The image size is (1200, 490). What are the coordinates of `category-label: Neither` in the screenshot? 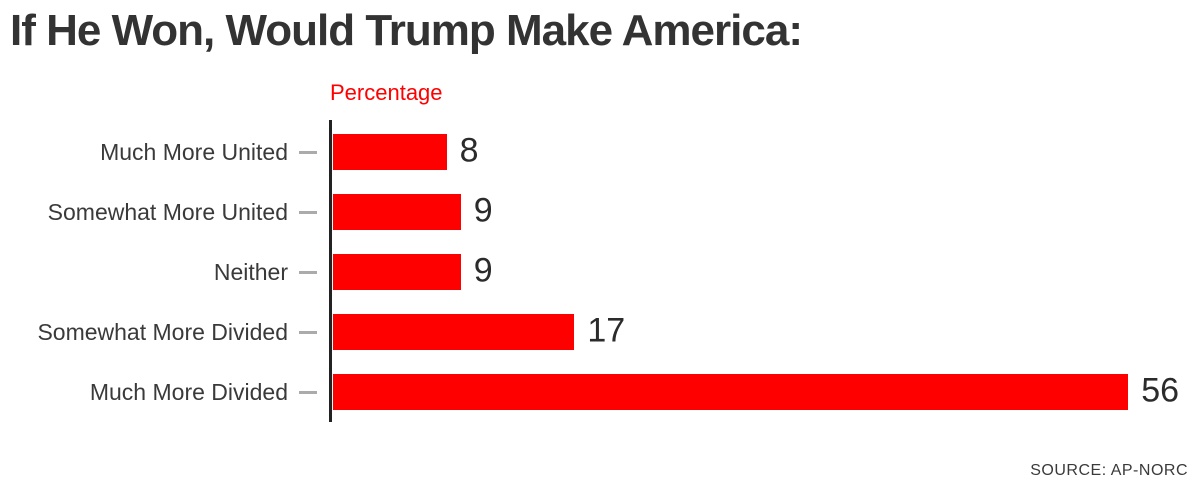 It's located at (250, 272).